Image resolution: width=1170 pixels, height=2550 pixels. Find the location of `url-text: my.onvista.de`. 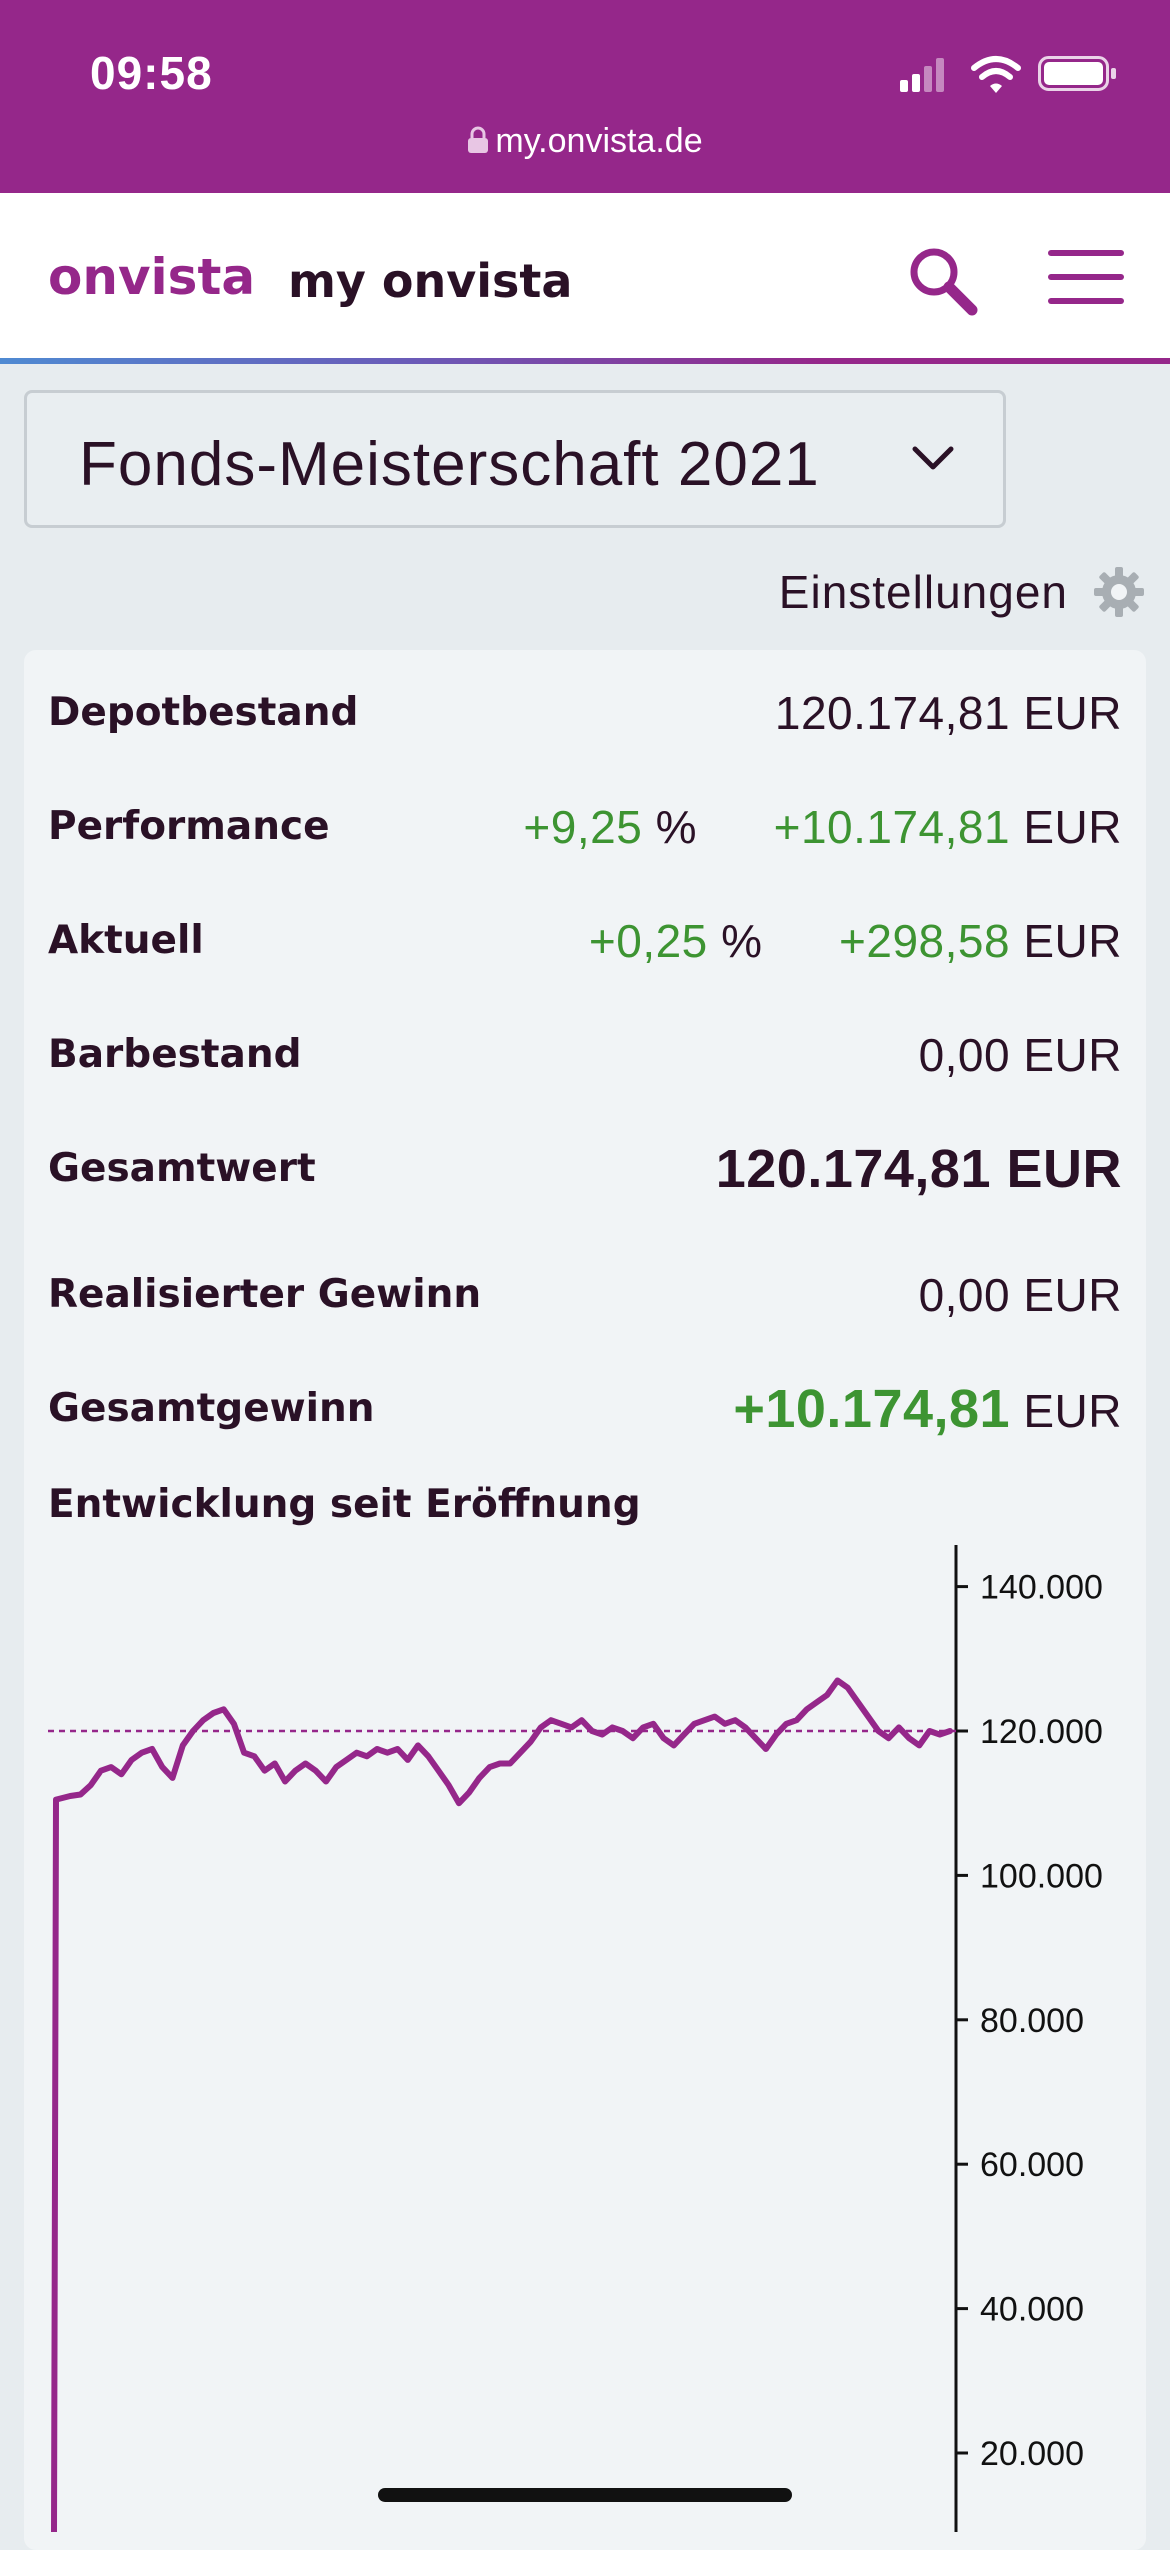

url-text: my.onvista.de is located at coordinates (599, 141).